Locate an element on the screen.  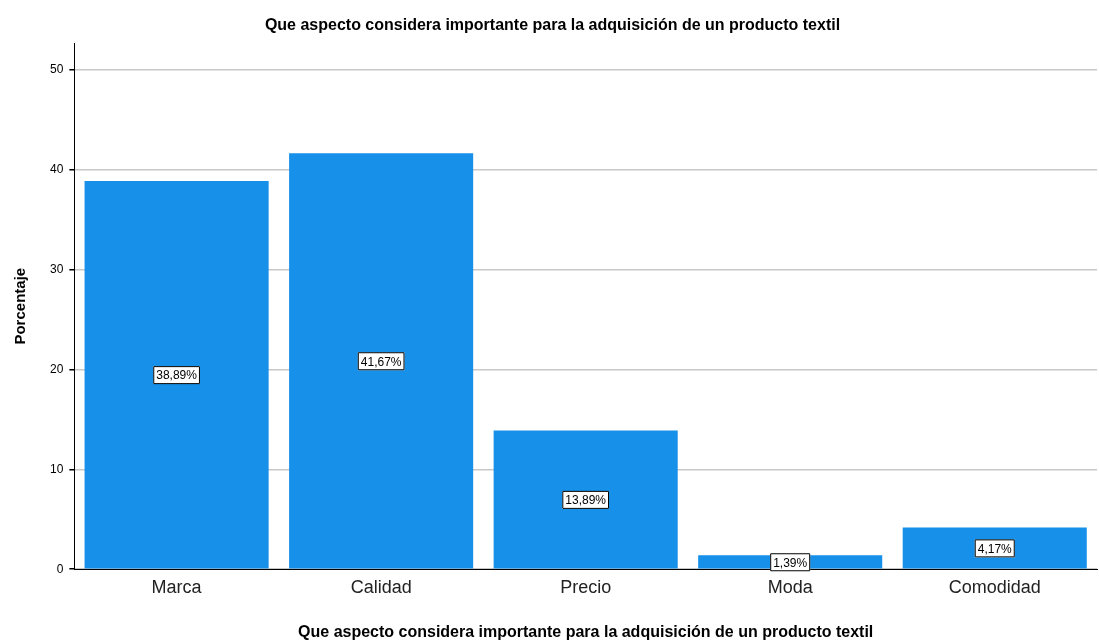
chart-title: Que aspecto considera importante para la adquisición de un producto textil is located at coordinates (552, 25).